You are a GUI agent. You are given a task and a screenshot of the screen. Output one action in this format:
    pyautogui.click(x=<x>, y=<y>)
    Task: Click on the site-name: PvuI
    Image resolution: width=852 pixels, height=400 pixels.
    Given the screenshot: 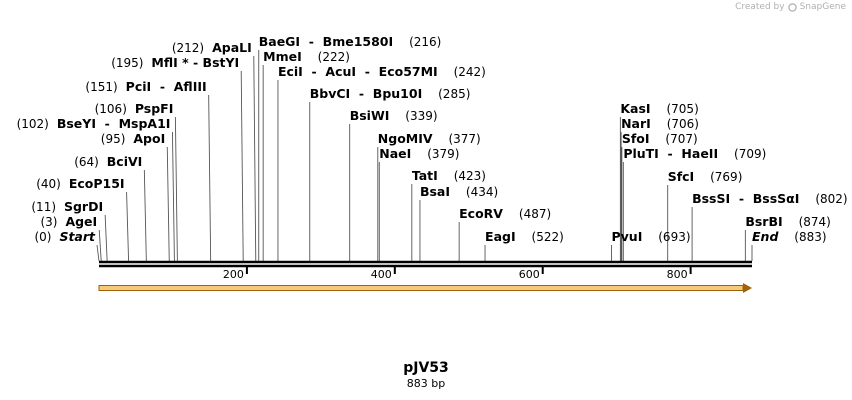 What is the action you would take?
    pyautogui.click(x=626, y=236)
    